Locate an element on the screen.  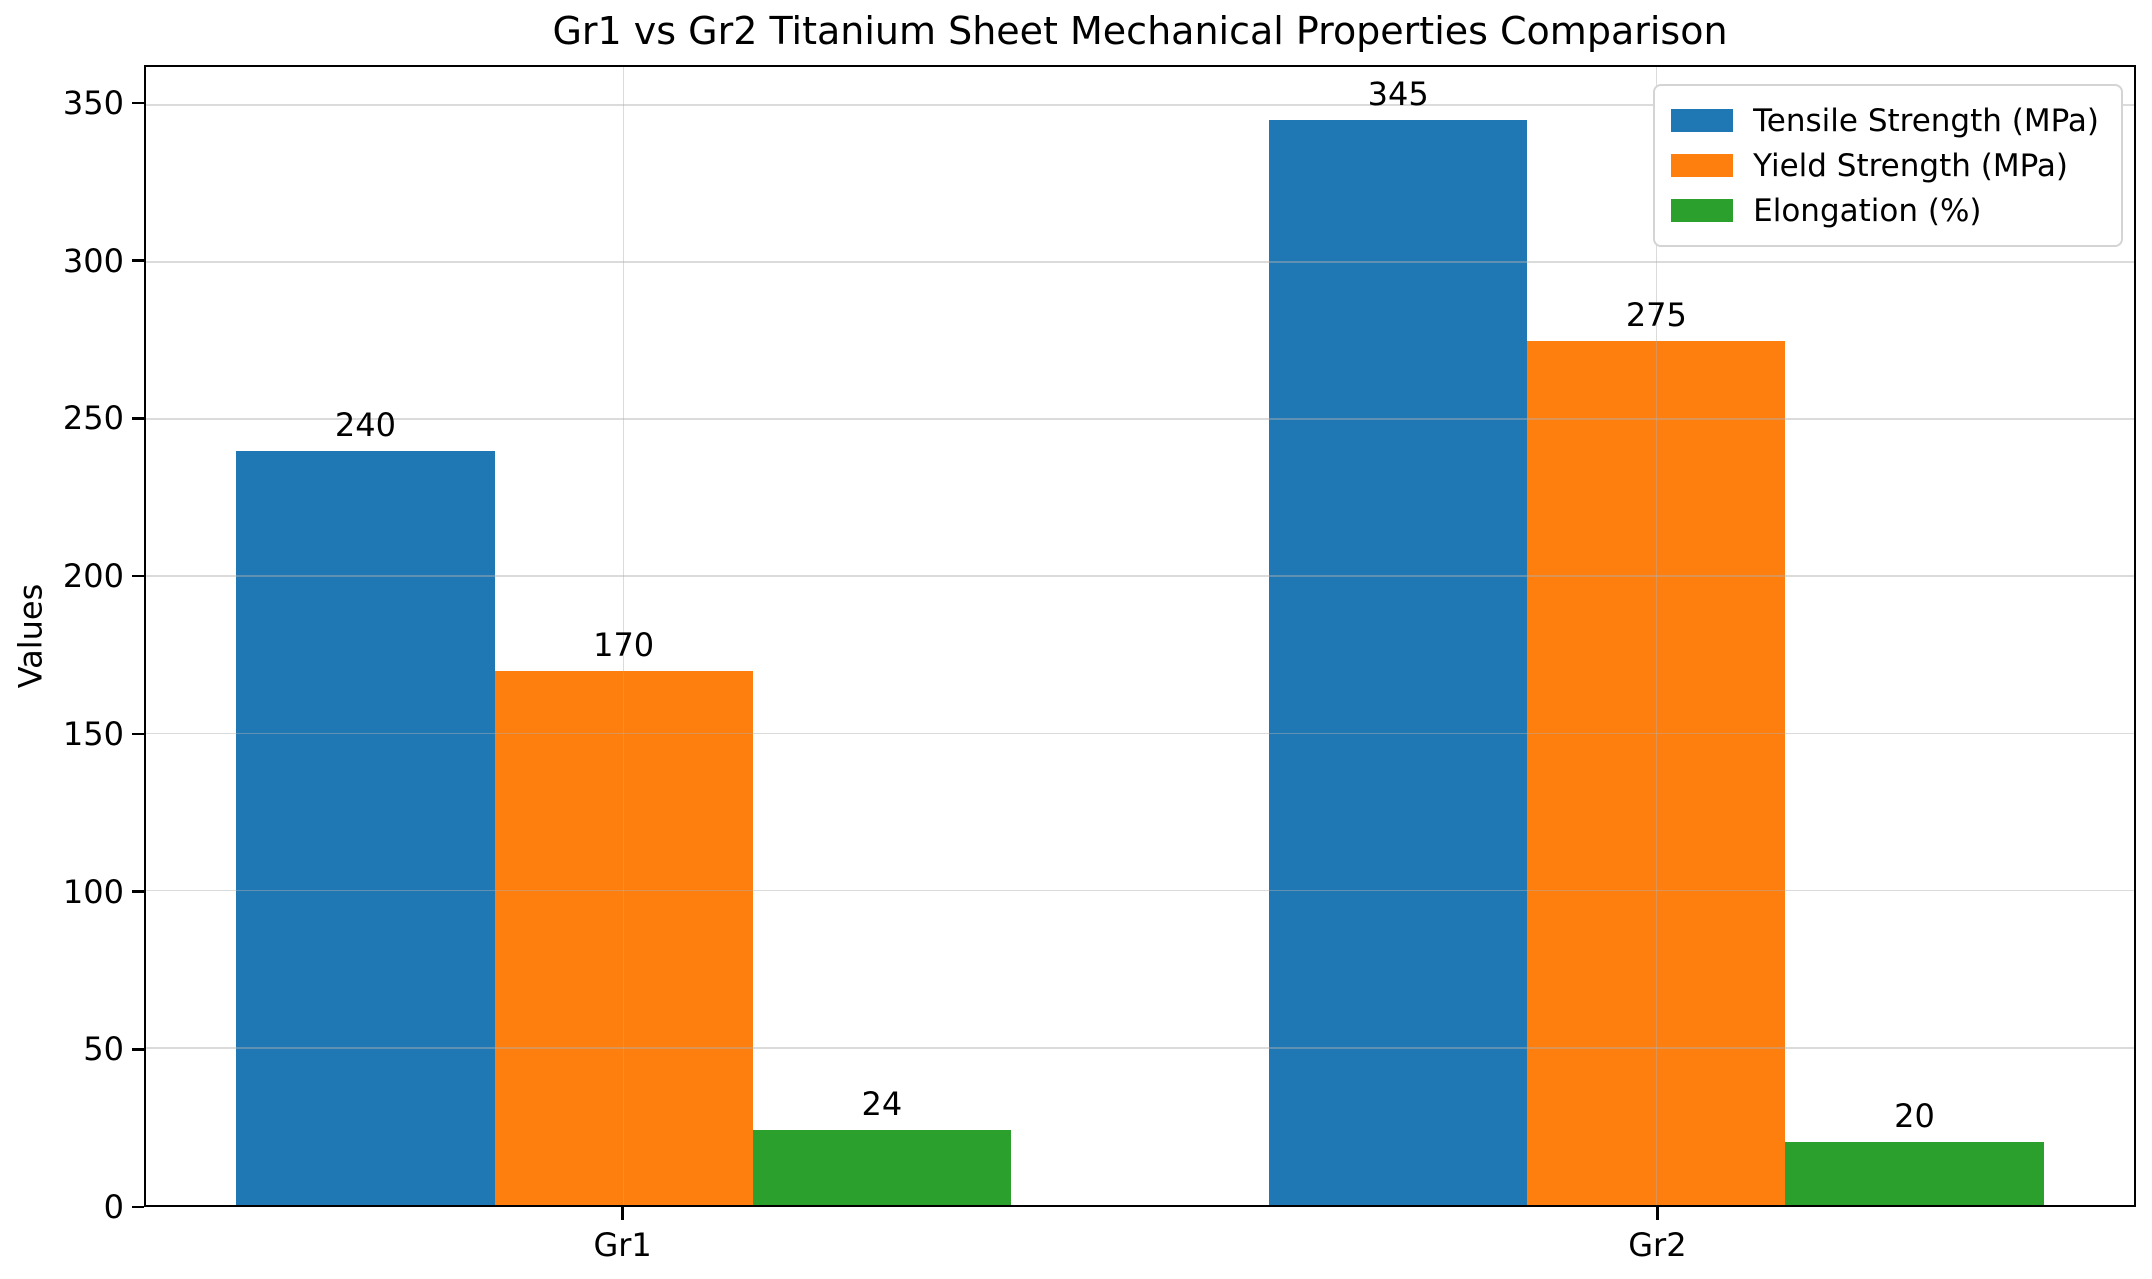
legend-label: Tensile Strength (MPa) is located at coordinates (1926, 120).